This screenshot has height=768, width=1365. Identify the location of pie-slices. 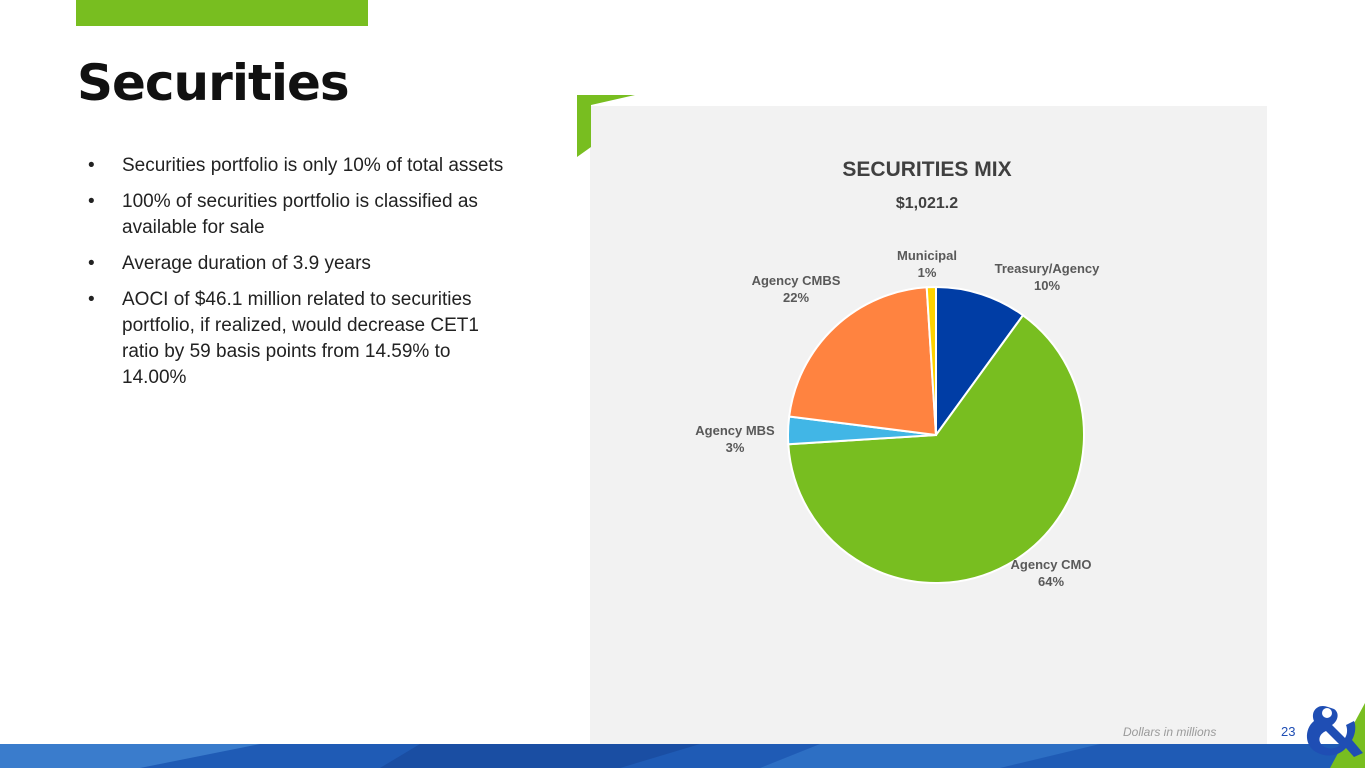
(936, 434).